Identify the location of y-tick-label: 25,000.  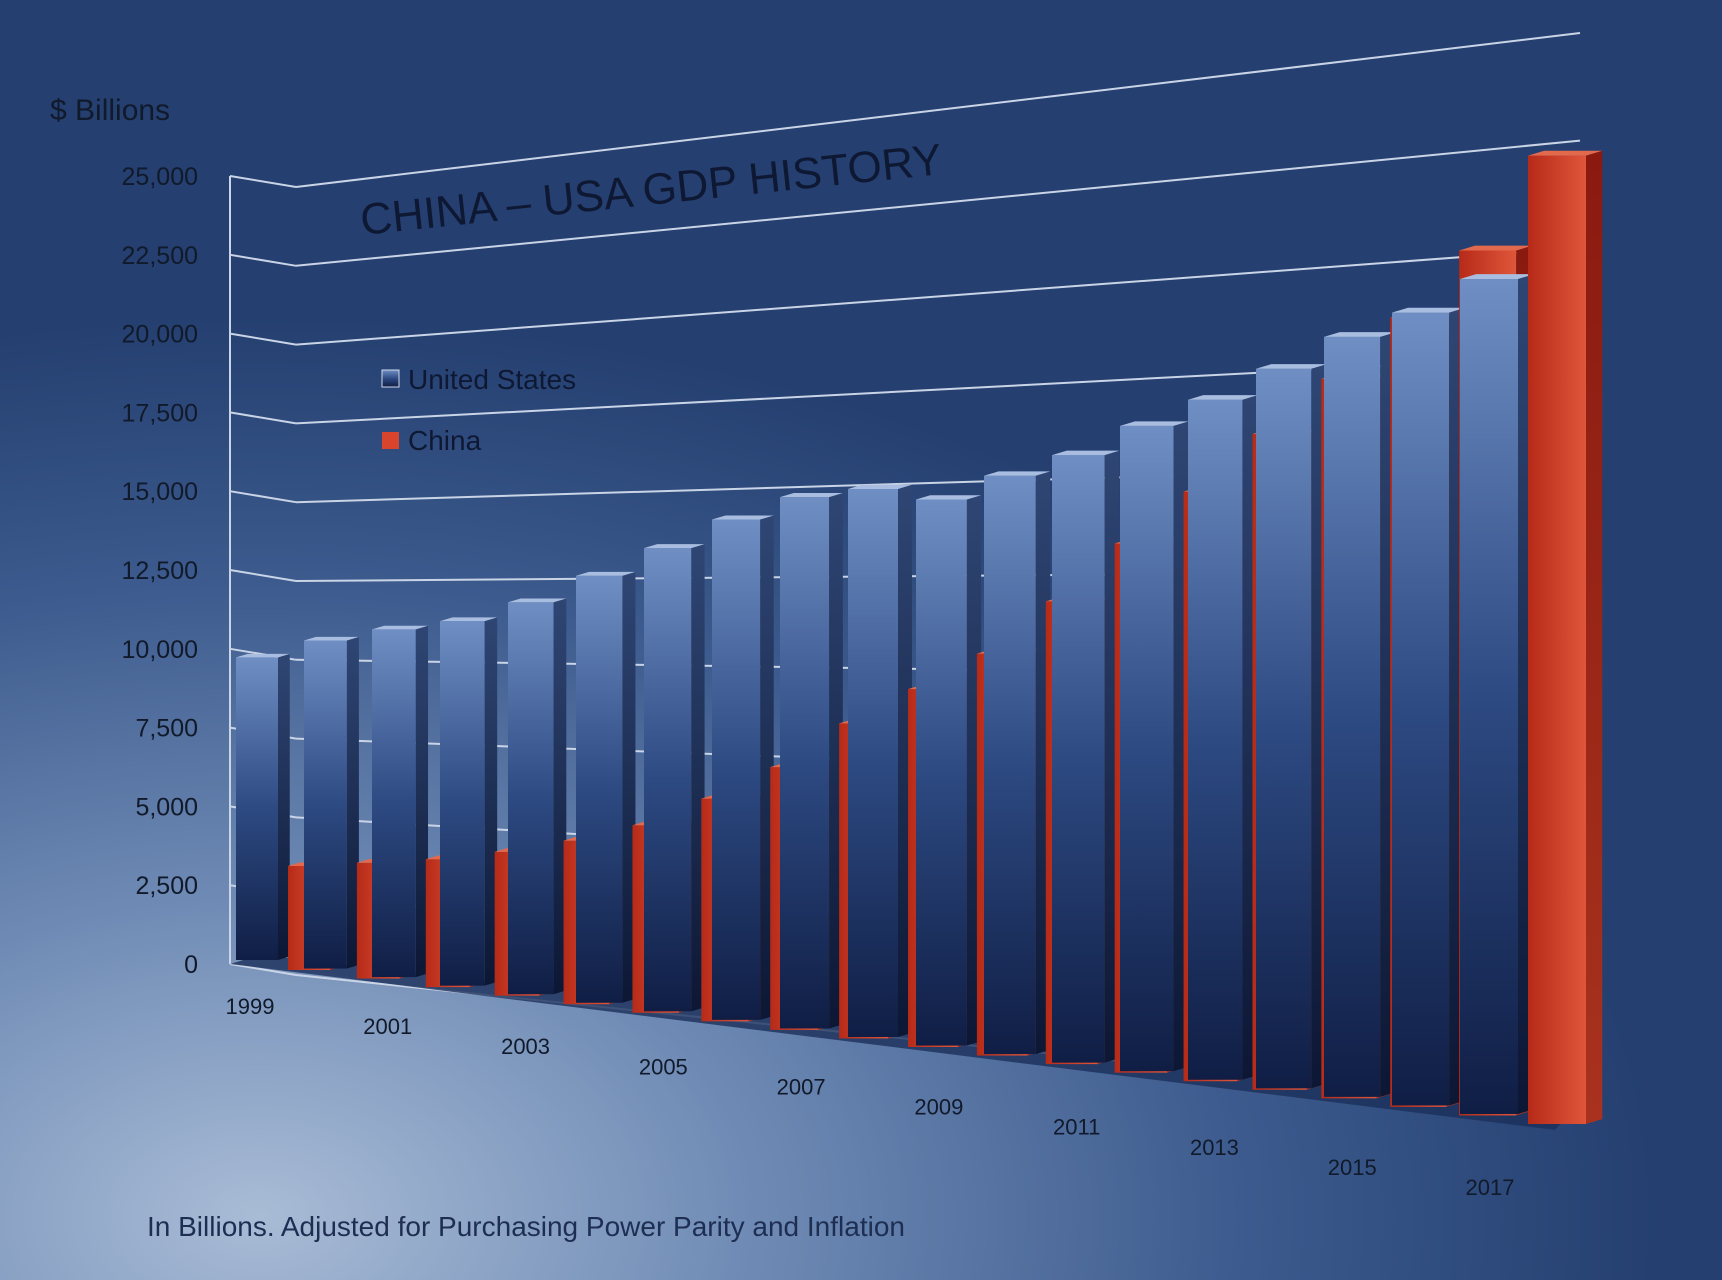
(160, 177).